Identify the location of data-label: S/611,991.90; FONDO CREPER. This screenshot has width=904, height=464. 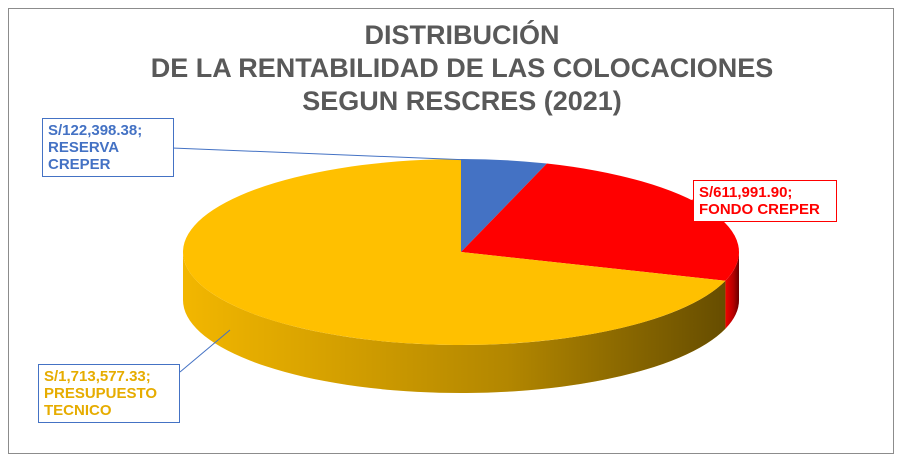
(765, 201).